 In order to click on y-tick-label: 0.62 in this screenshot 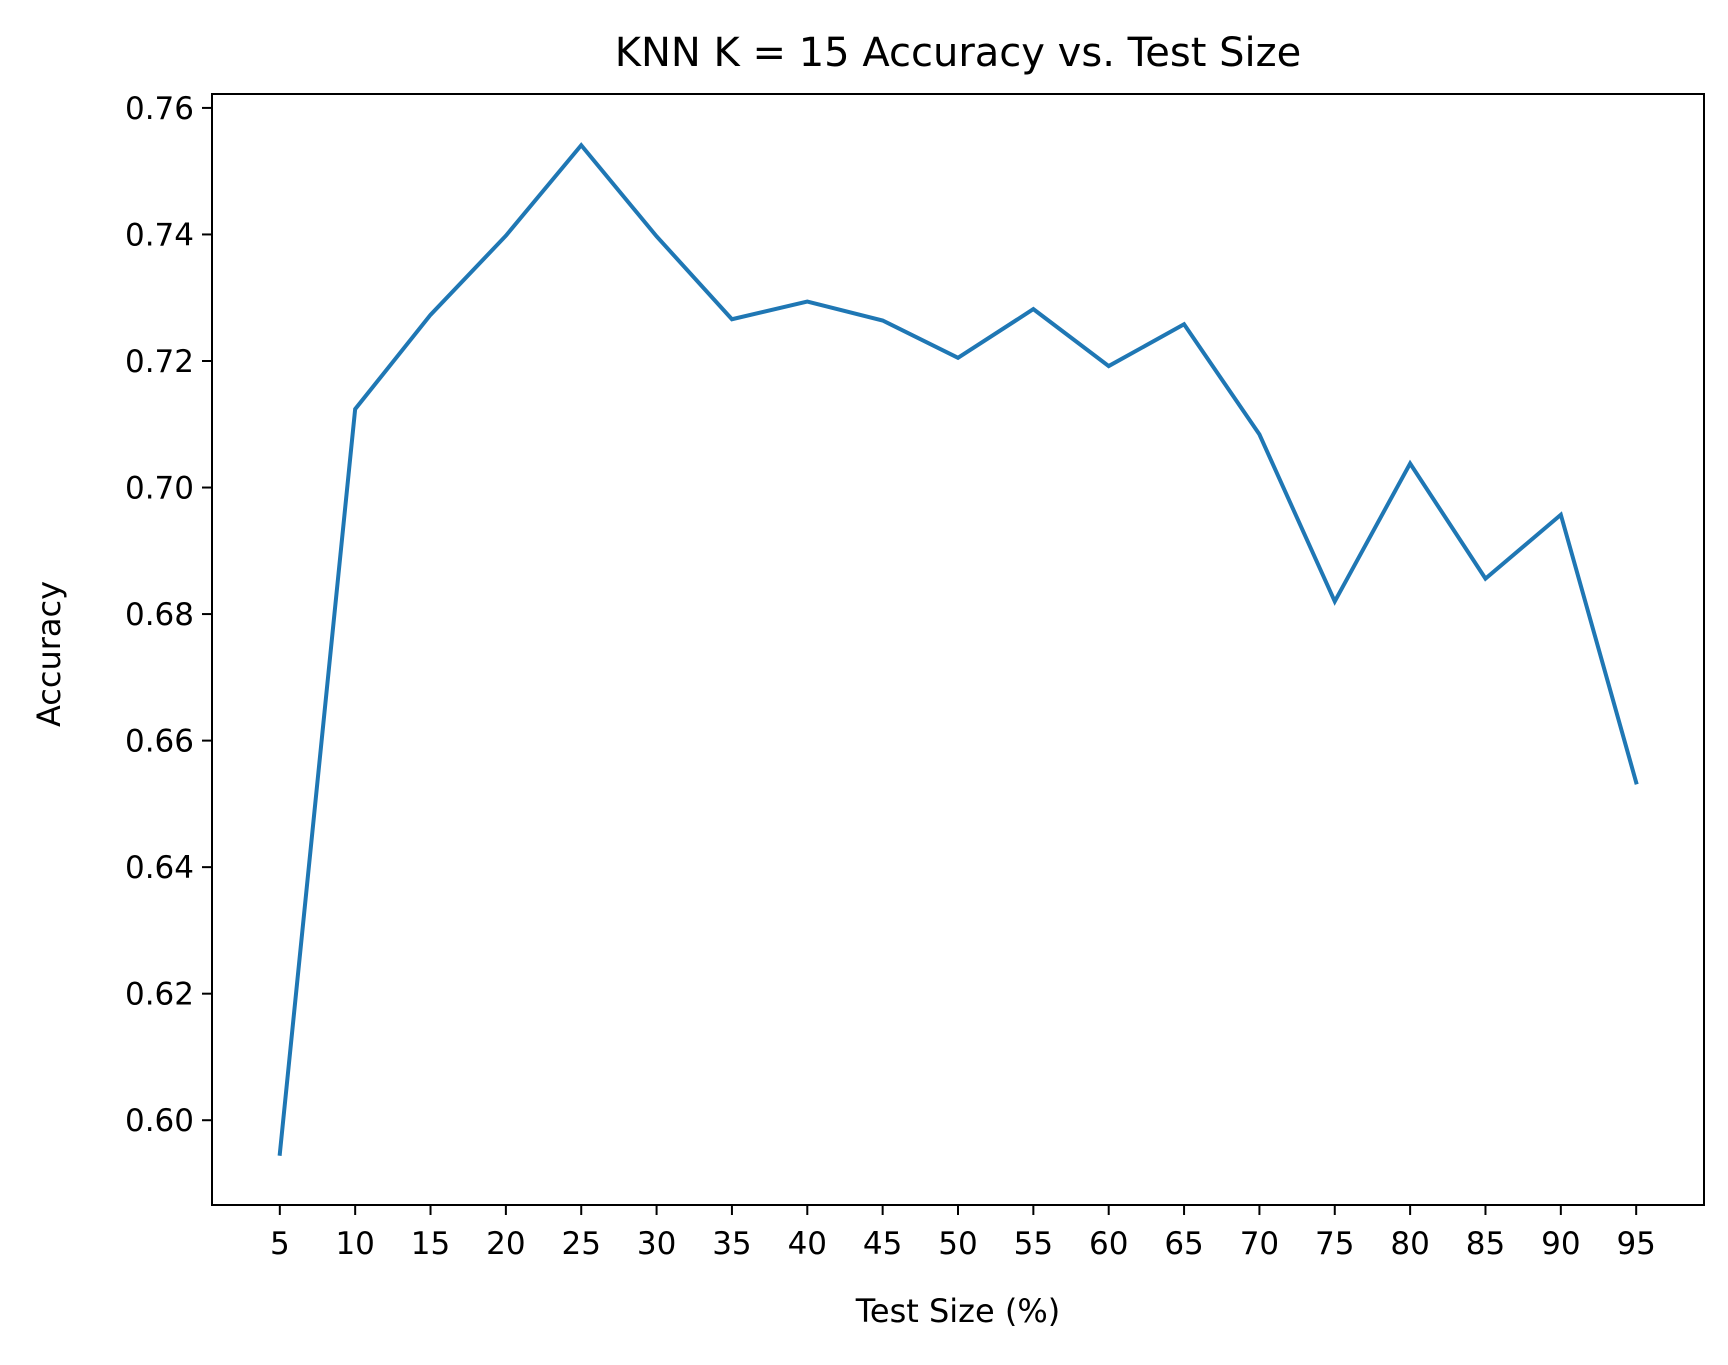, I will do `click(159, 995)`.